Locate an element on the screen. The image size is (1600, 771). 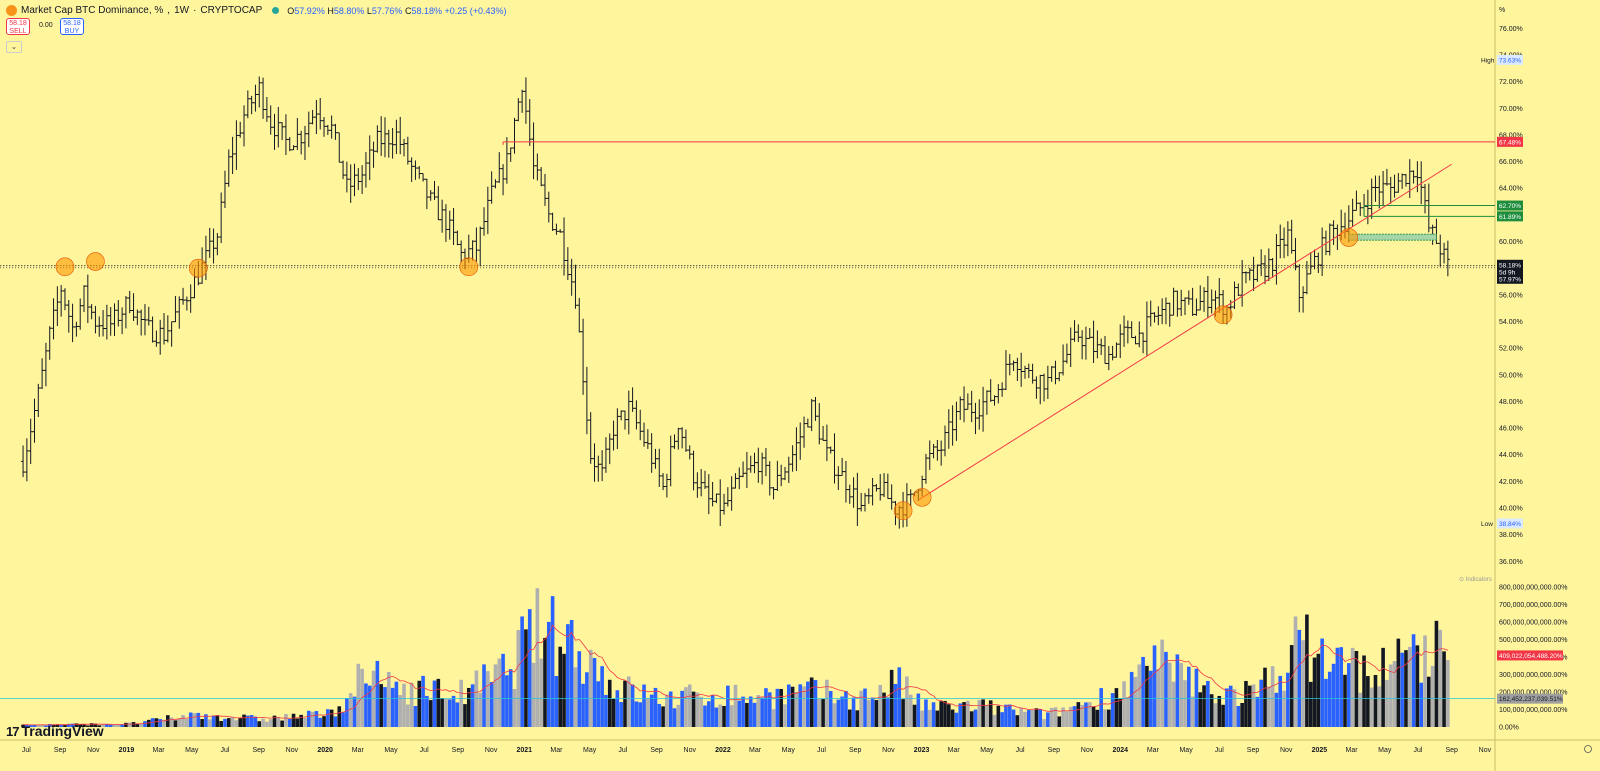
settings-gear-icon is located at coordinates (1588, 749).